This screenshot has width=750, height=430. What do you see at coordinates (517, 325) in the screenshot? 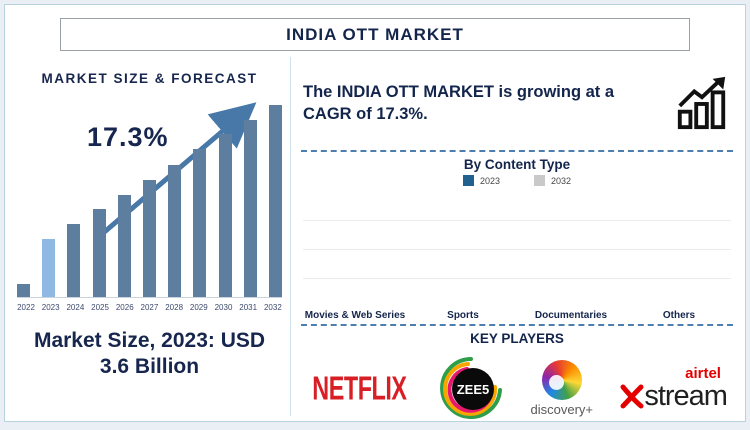
I see `separator-dashed-bottom` at bounding box center [517, 325].